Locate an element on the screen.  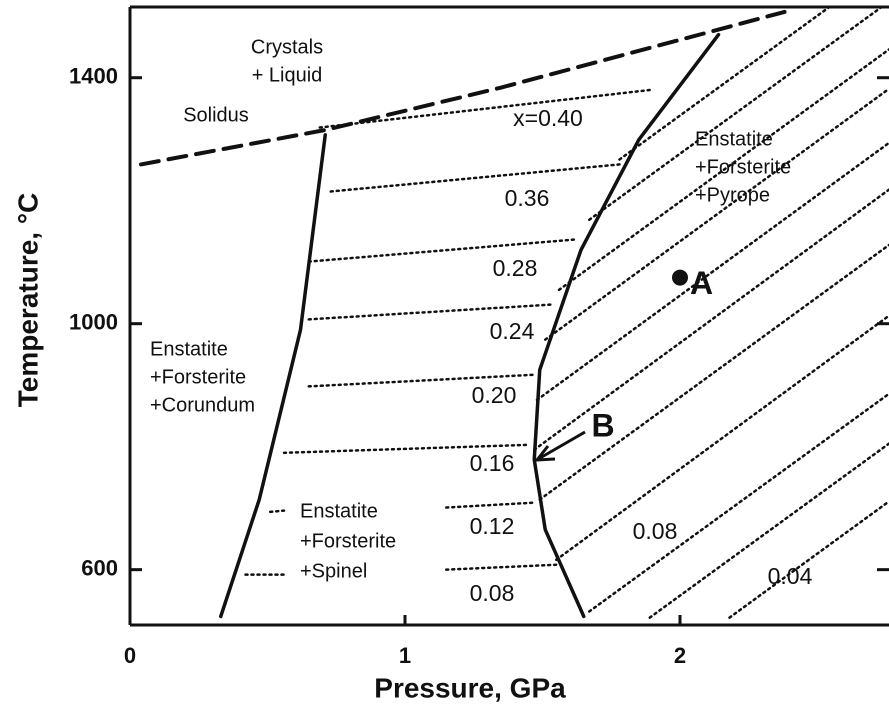
annotation: +Pyrope is located at coordinates (732, 195).